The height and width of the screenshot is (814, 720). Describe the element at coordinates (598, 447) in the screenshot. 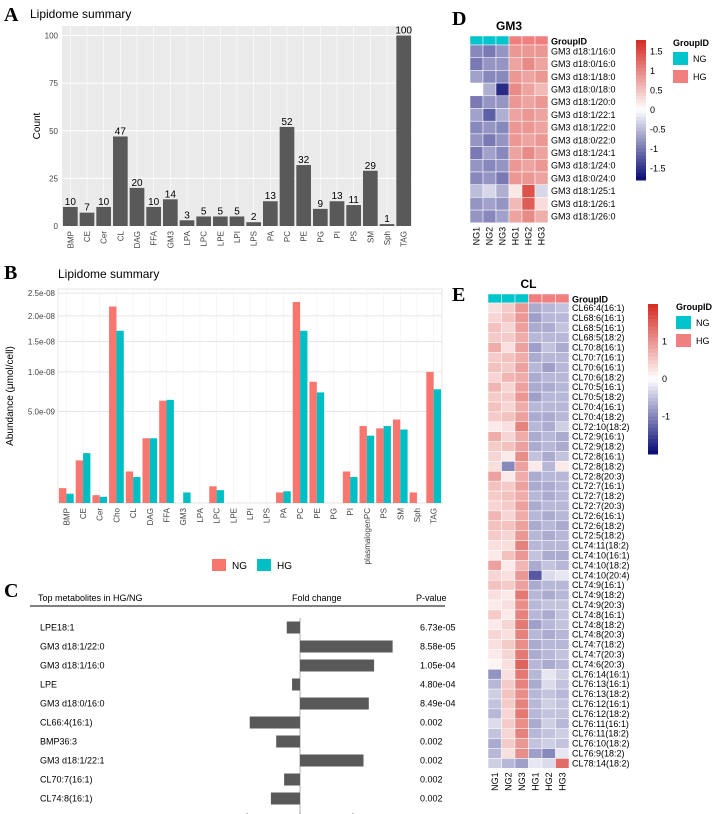

I see `heatmap-row-label: CL72:9(18:2)` at that location.